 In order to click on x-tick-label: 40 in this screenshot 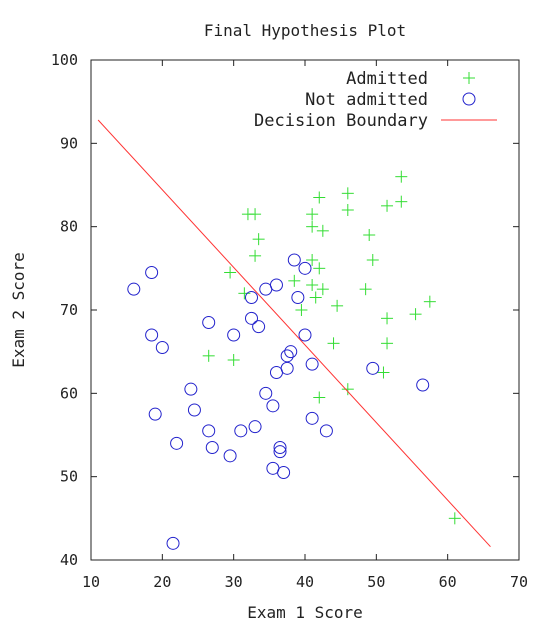, I will do `click(305, 582)`.